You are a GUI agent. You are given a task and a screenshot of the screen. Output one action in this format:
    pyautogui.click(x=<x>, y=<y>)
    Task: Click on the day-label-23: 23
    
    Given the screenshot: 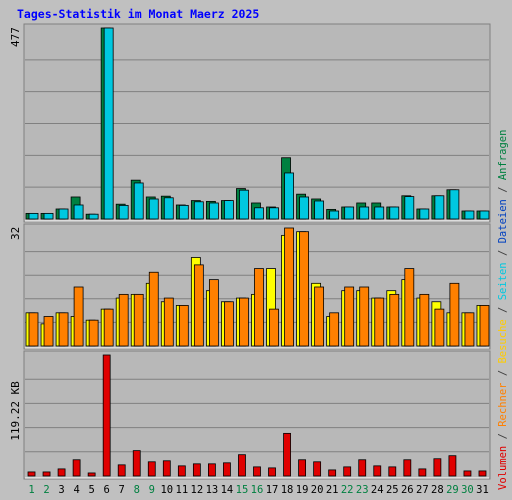 What is the action you would take?
    pyautogui.click(x=362, y=490)
    